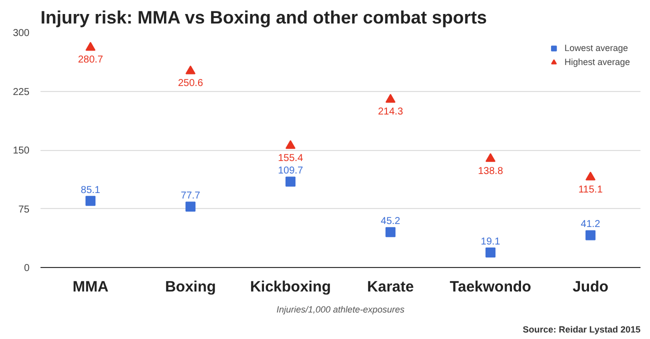 The image size is (650, 339). What do you see at coordinates (291, 171) in the screenshot?
I see `data-label: 109.7` at bounding box center [291, 171].